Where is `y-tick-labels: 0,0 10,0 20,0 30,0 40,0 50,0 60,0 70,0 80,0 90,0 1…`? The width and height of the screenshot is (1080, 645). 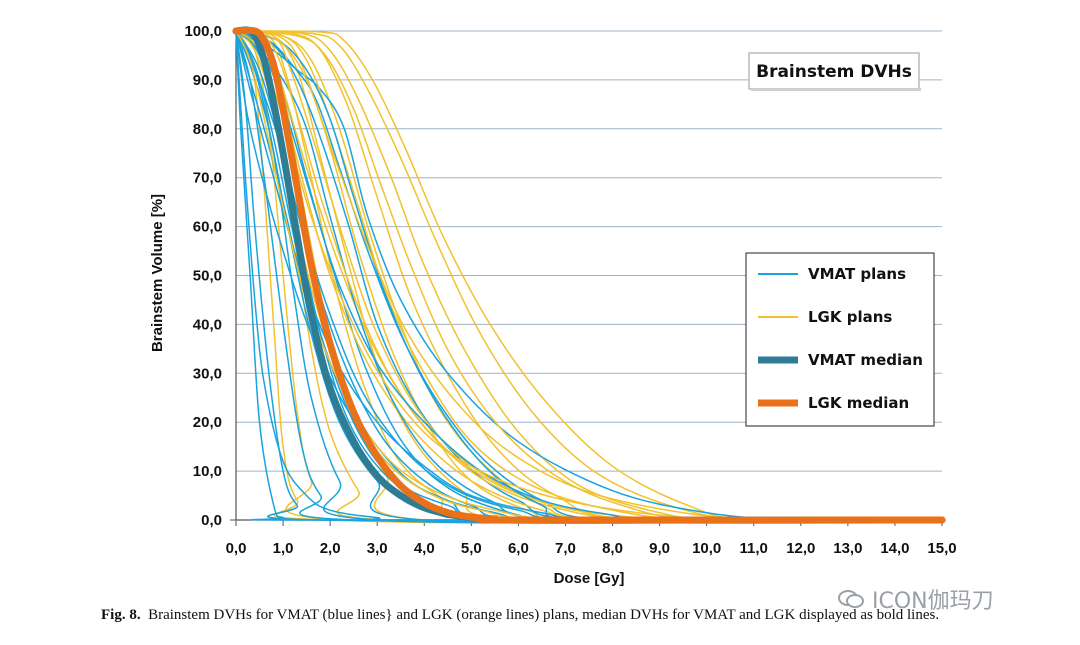
y-tick-labels: 0,0 10,0 20,0 30,0 40,0 50,0 60,0 70,0 80,0 90,0 1… is located at coordinates (203, 276).